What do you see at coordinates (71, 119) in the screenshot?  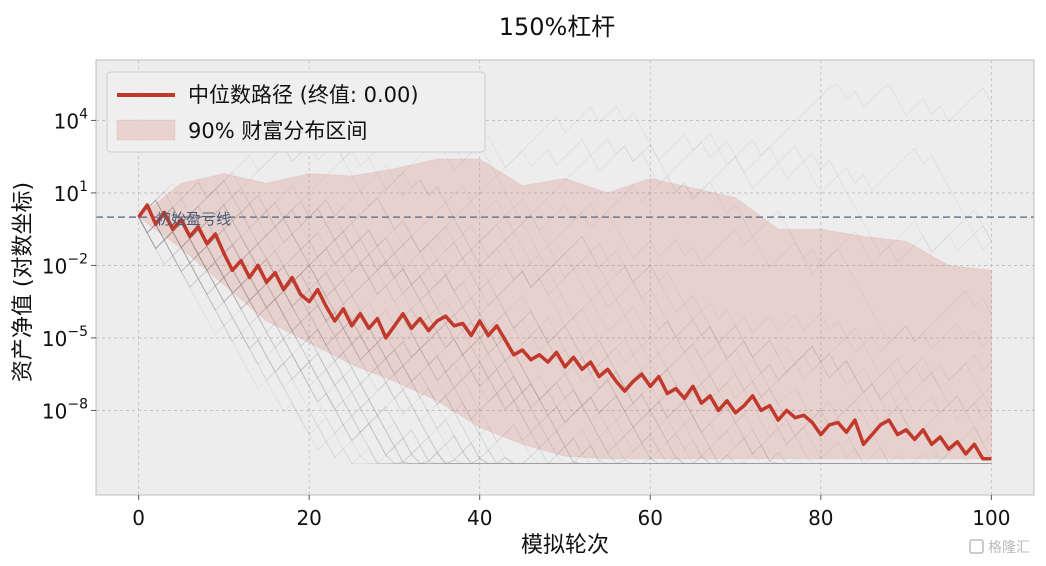 I see `y-tick-label-0: 10⁴` at bounding box center [71, 119].